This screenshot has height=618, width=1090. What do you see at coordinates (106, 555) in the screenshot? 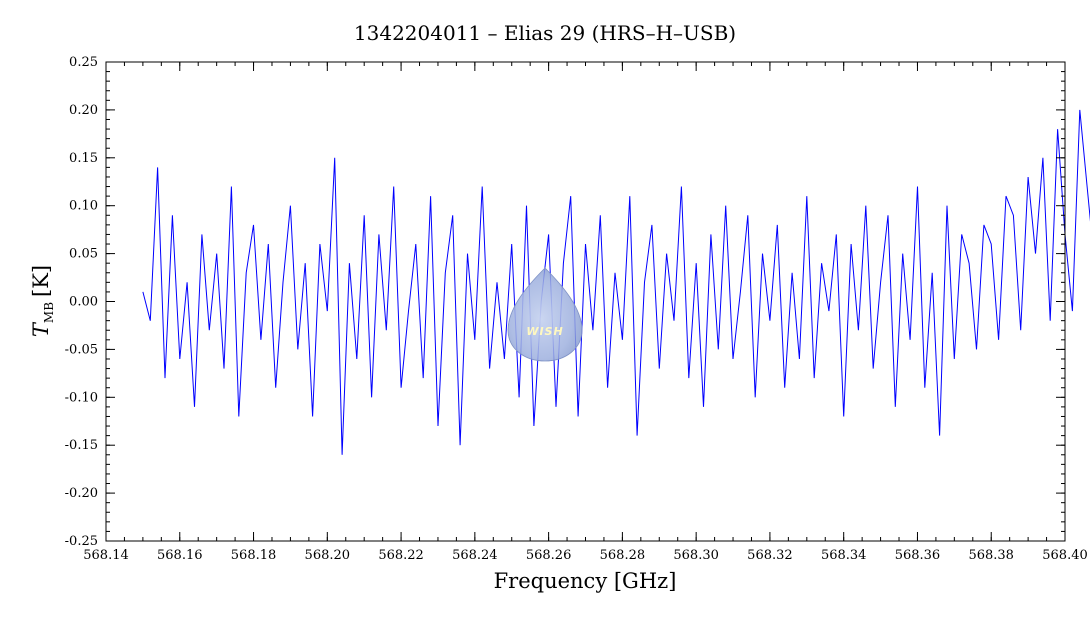
I see `x-tick-label: 568.14` at bounding box center [106, 555].